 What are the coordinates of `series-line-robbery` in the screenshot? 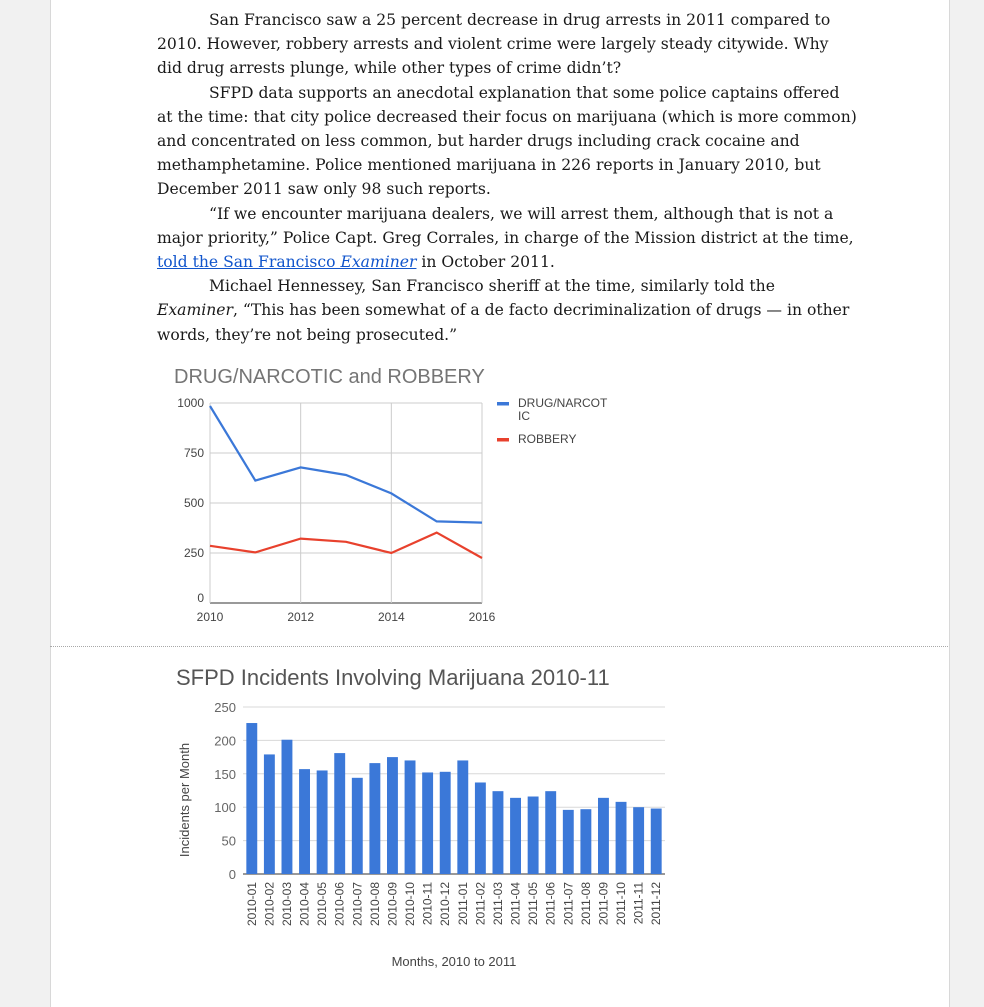 It's located at (346, 545).